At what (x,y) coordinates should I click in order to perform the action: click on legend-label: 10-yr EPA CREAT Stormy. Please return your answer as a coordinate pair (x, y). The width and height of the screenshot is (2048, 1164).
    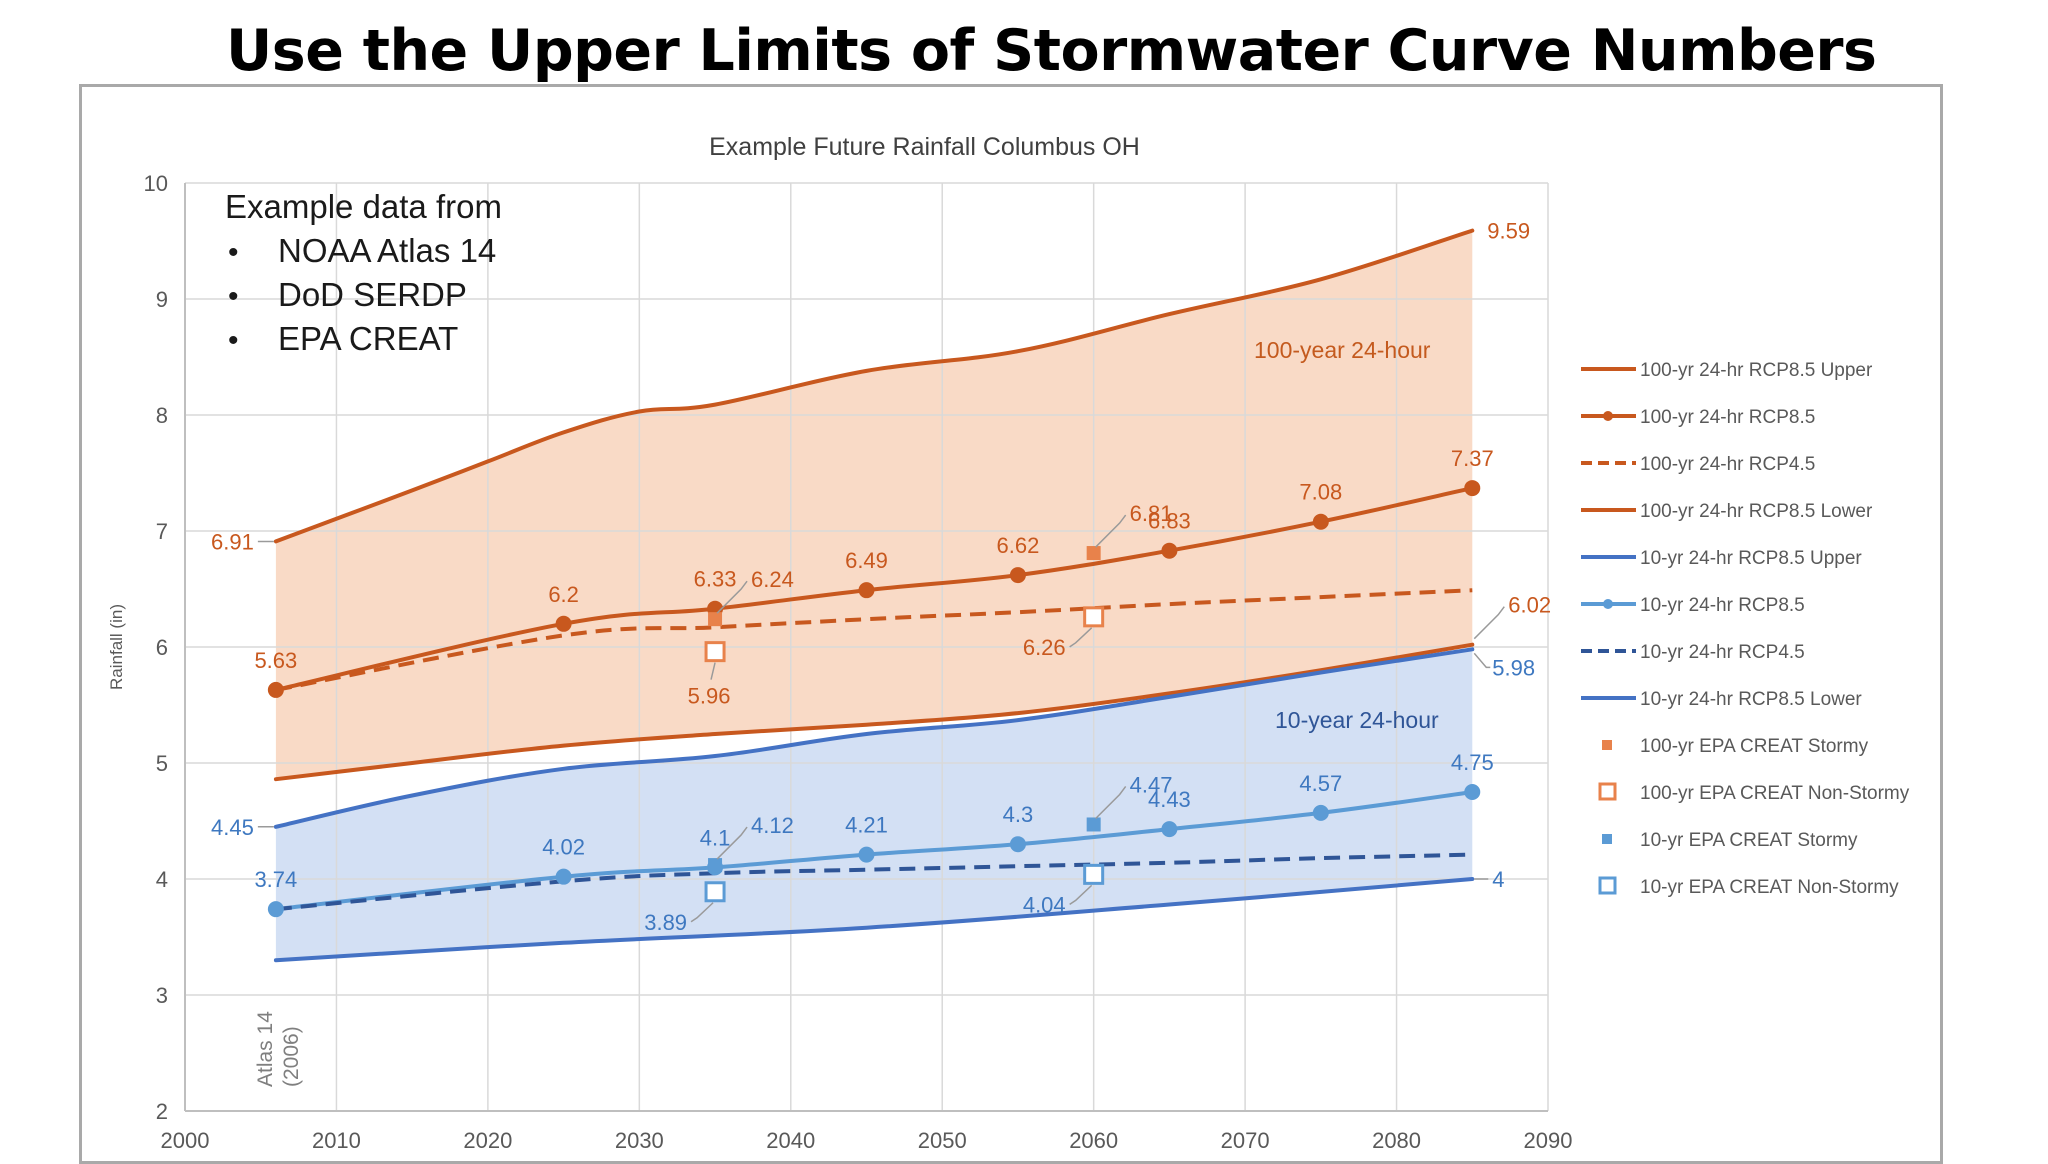
    Looking at the image, I should click on (1749, 840).